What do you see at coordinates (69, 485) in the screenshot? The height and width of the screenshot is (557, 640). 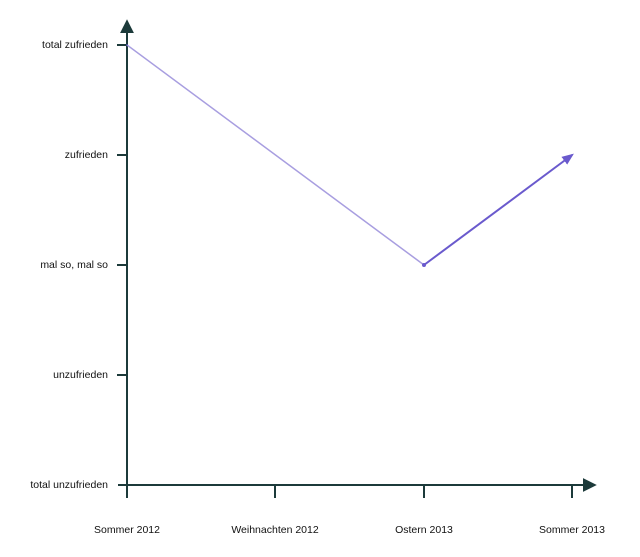 I see `y-tick-label: total unzufrieden` at bounding box center [69, 485].